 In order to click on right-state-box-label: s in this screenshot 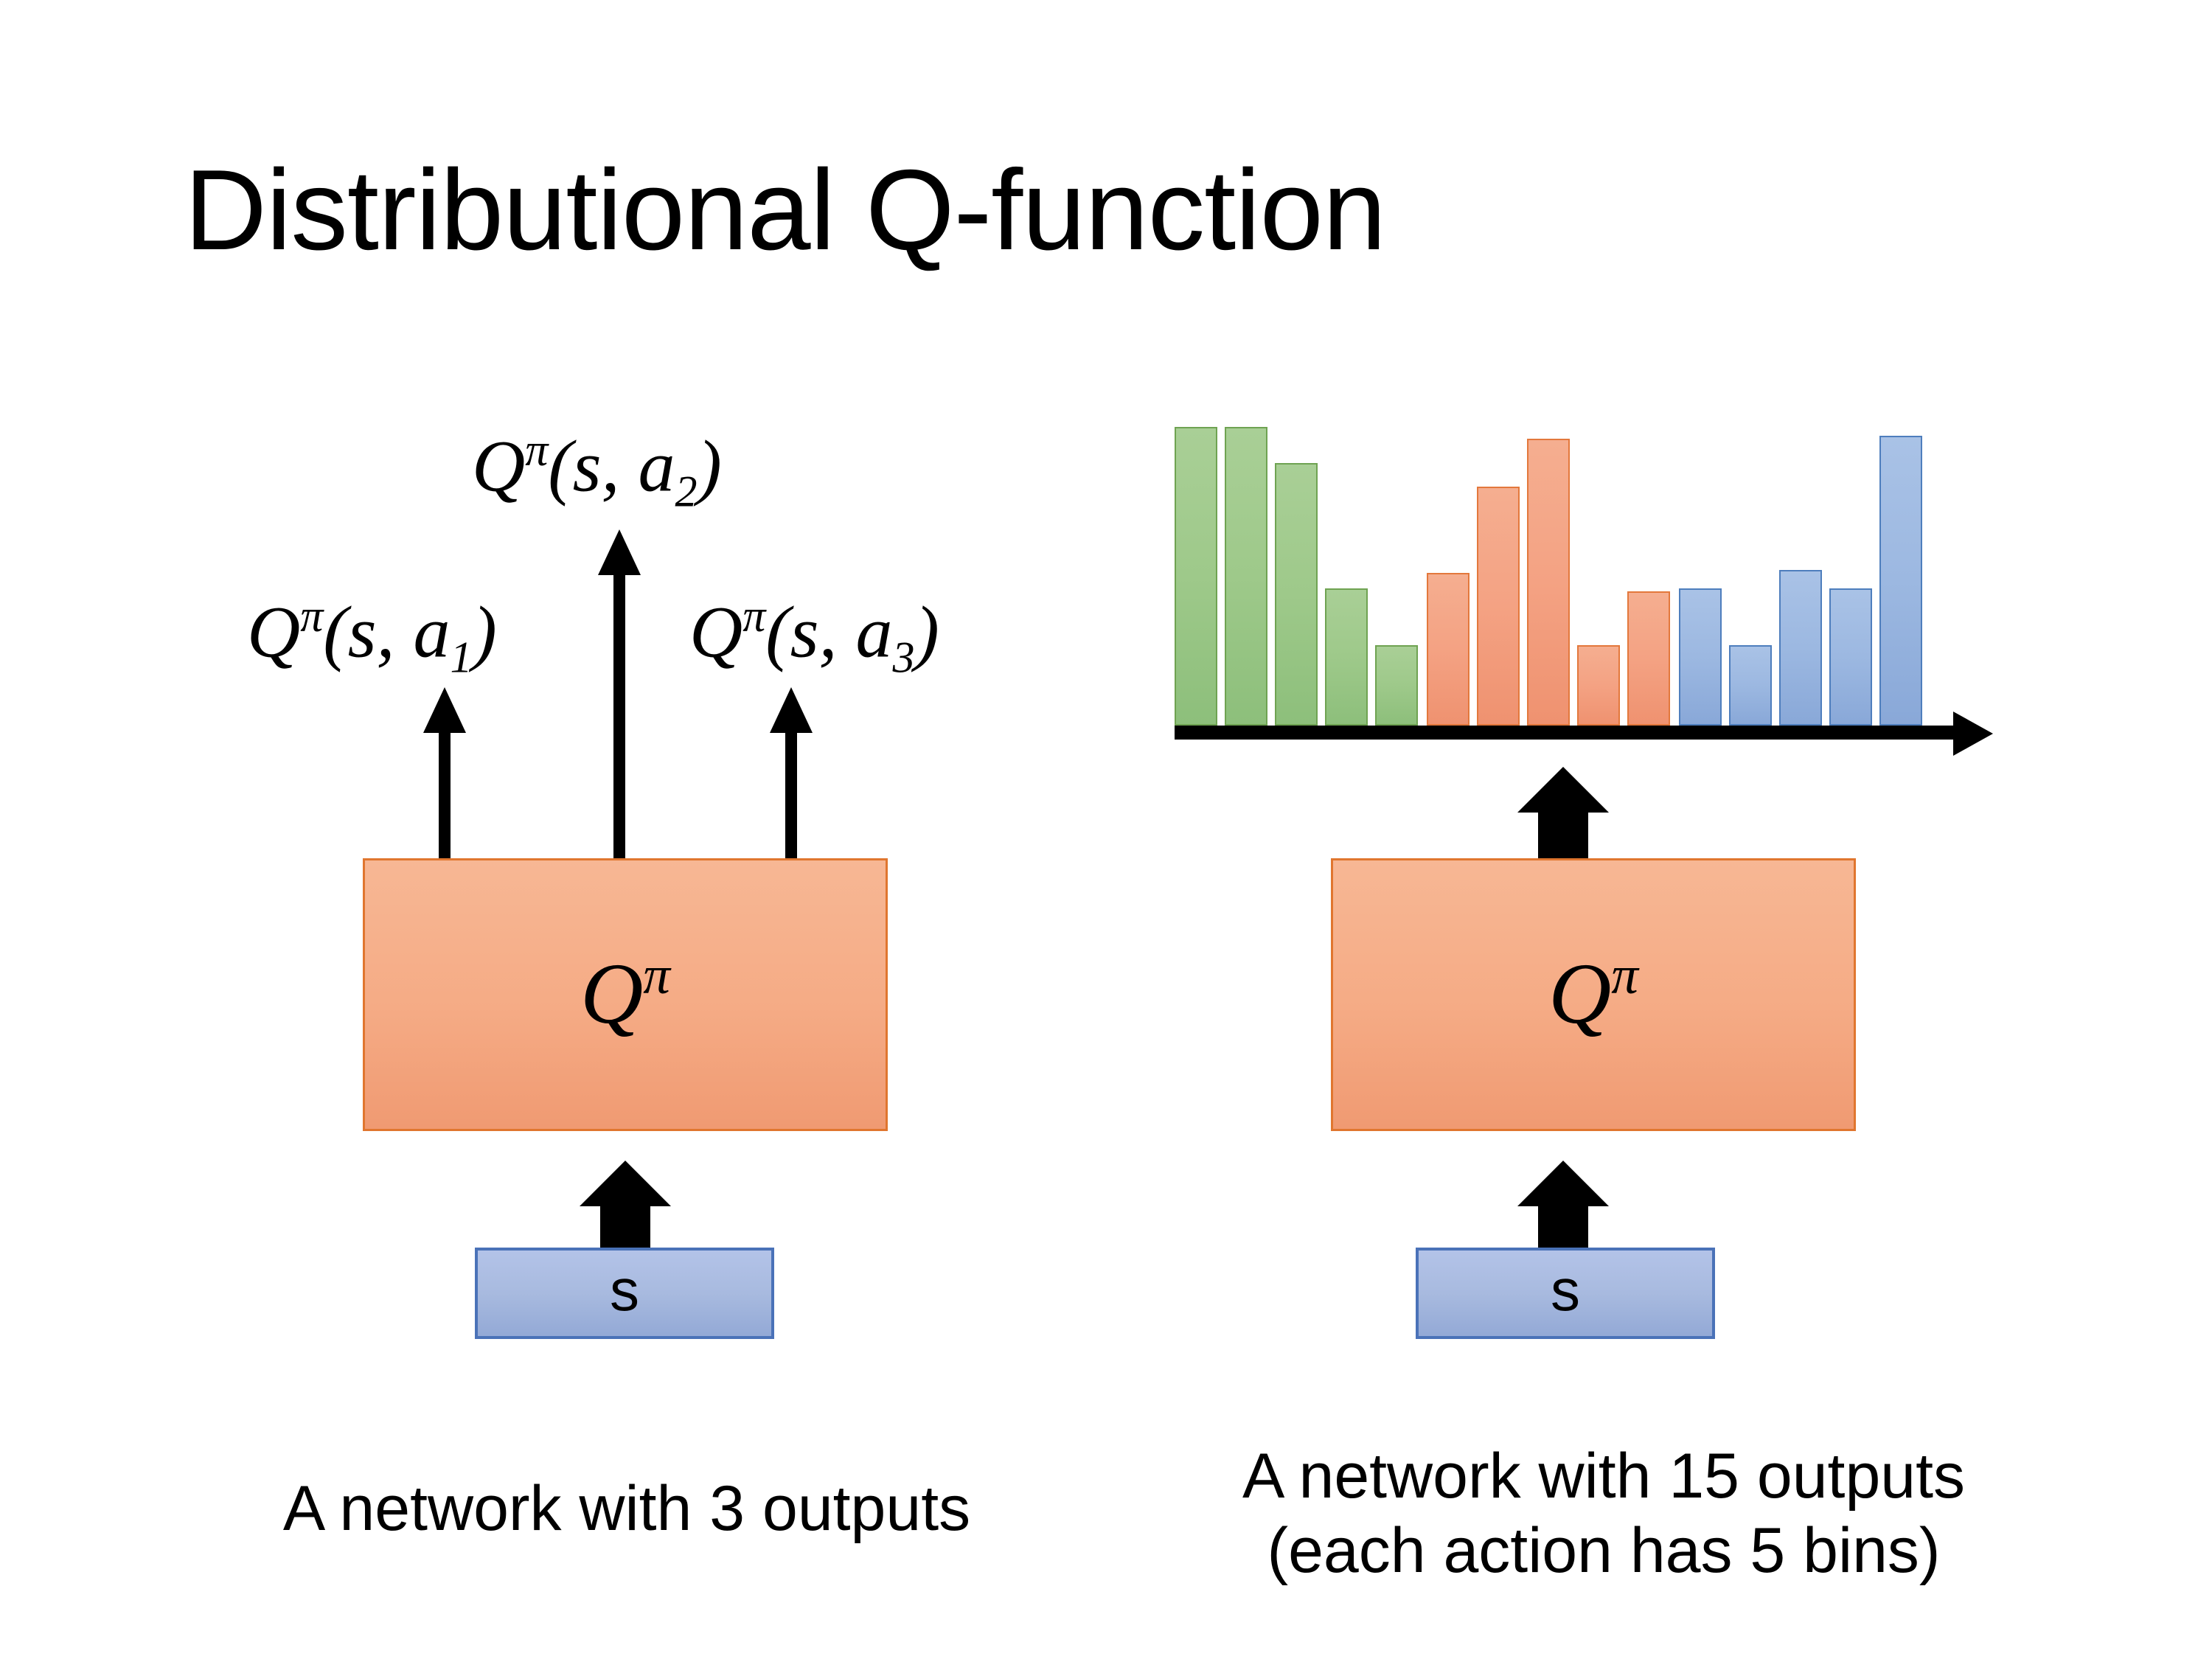, I will do `click(1565, 1290)`.